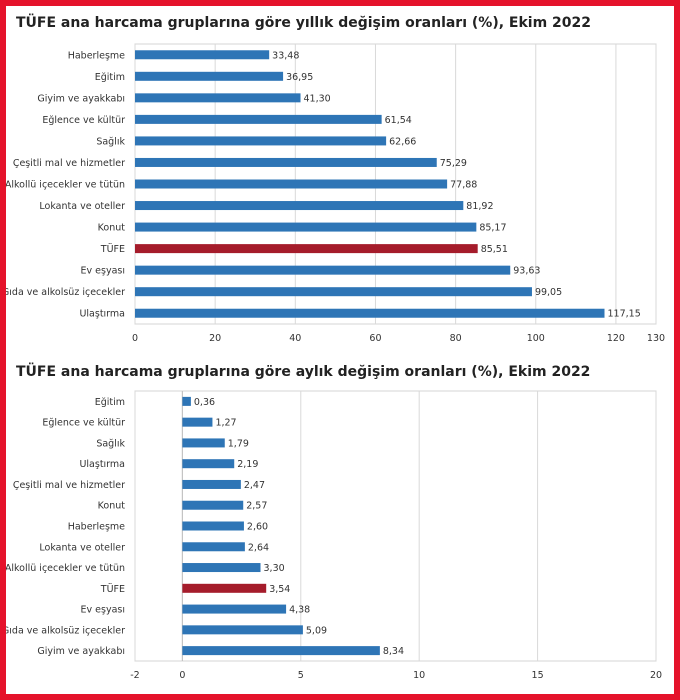 The width and height of the screenshot is (680, 700). Describe the element at coordinates (398, 120) in the screenshot. I see `value-label: 61,54` at that location.